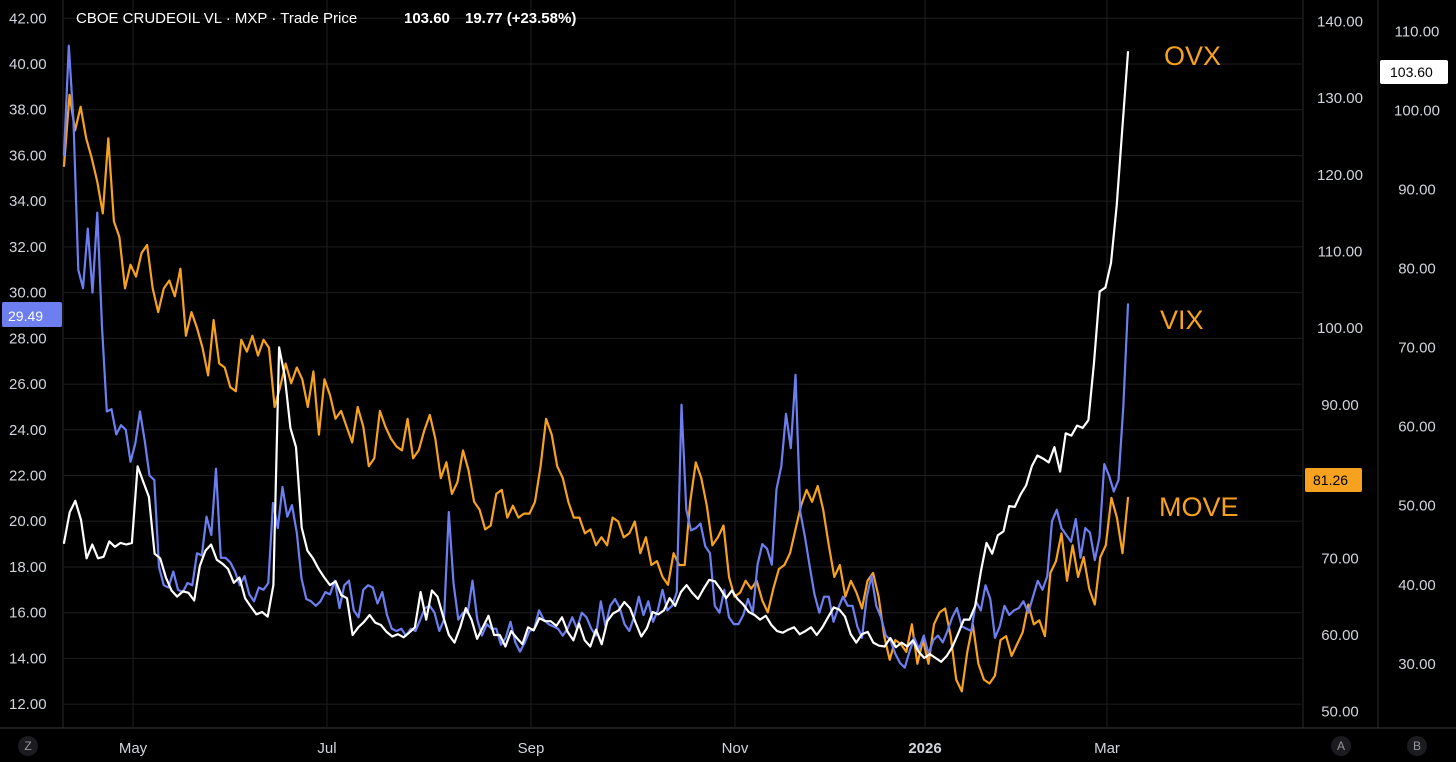  I want to click on time-tick-label: Sep, so click(531, 748).